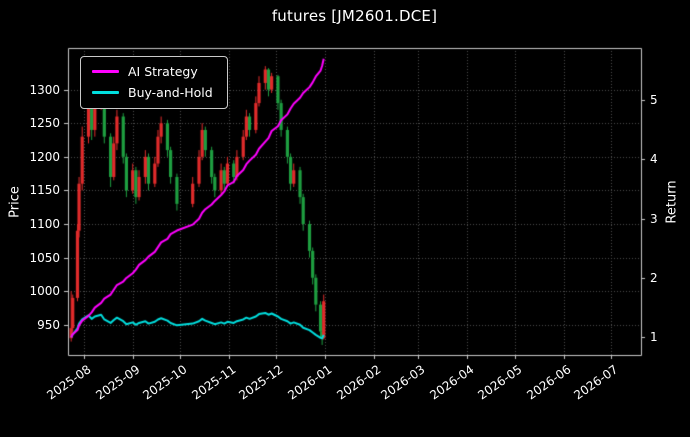  What do you see at coordinates (672, 201) in the screenshot?
I see `return-axis-label: Return` at bounding box center [672, 201].